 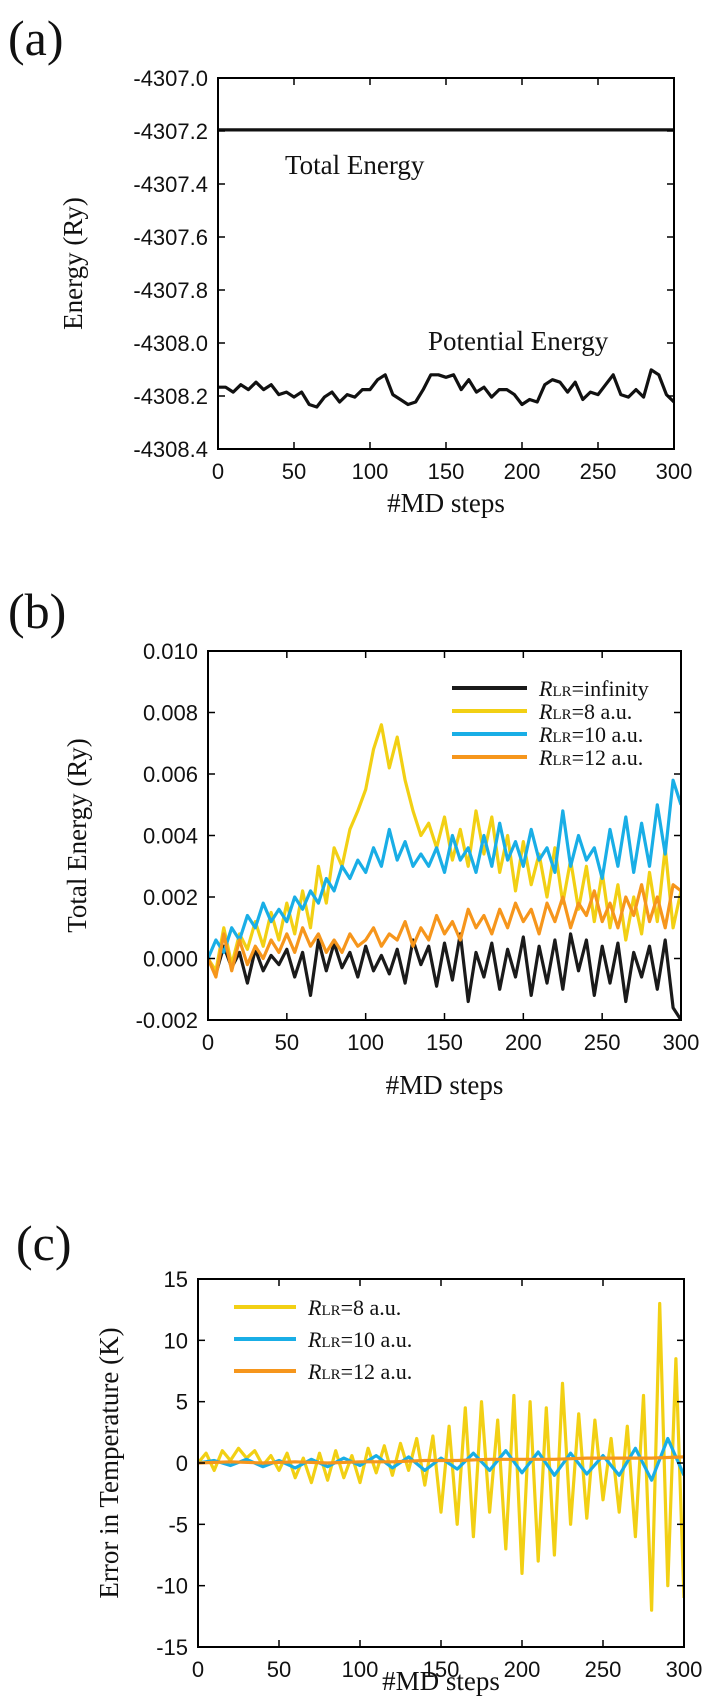 I want to click on legend: RLR=8 a.u.RLR=10 a.u.RLR=12 a.u., so click(x=323, y=1339).